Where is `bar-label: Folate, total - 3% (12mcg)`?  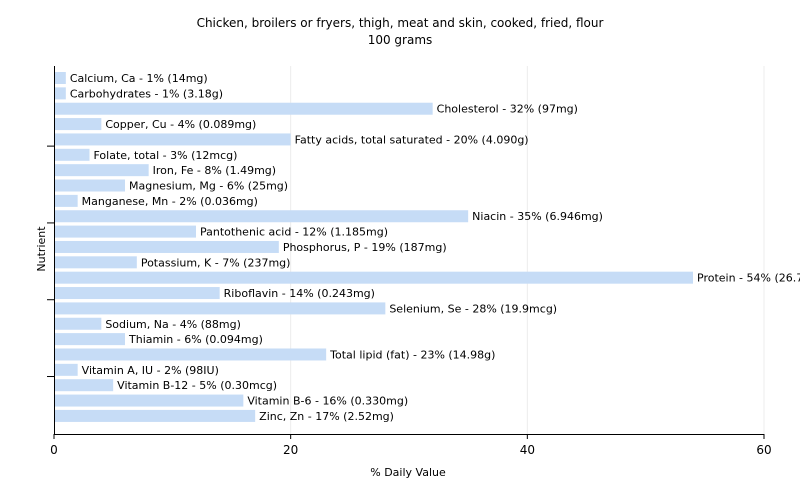 bar-label: Folate, total - 3% (12mcg) is located at coordinates (166, 155).